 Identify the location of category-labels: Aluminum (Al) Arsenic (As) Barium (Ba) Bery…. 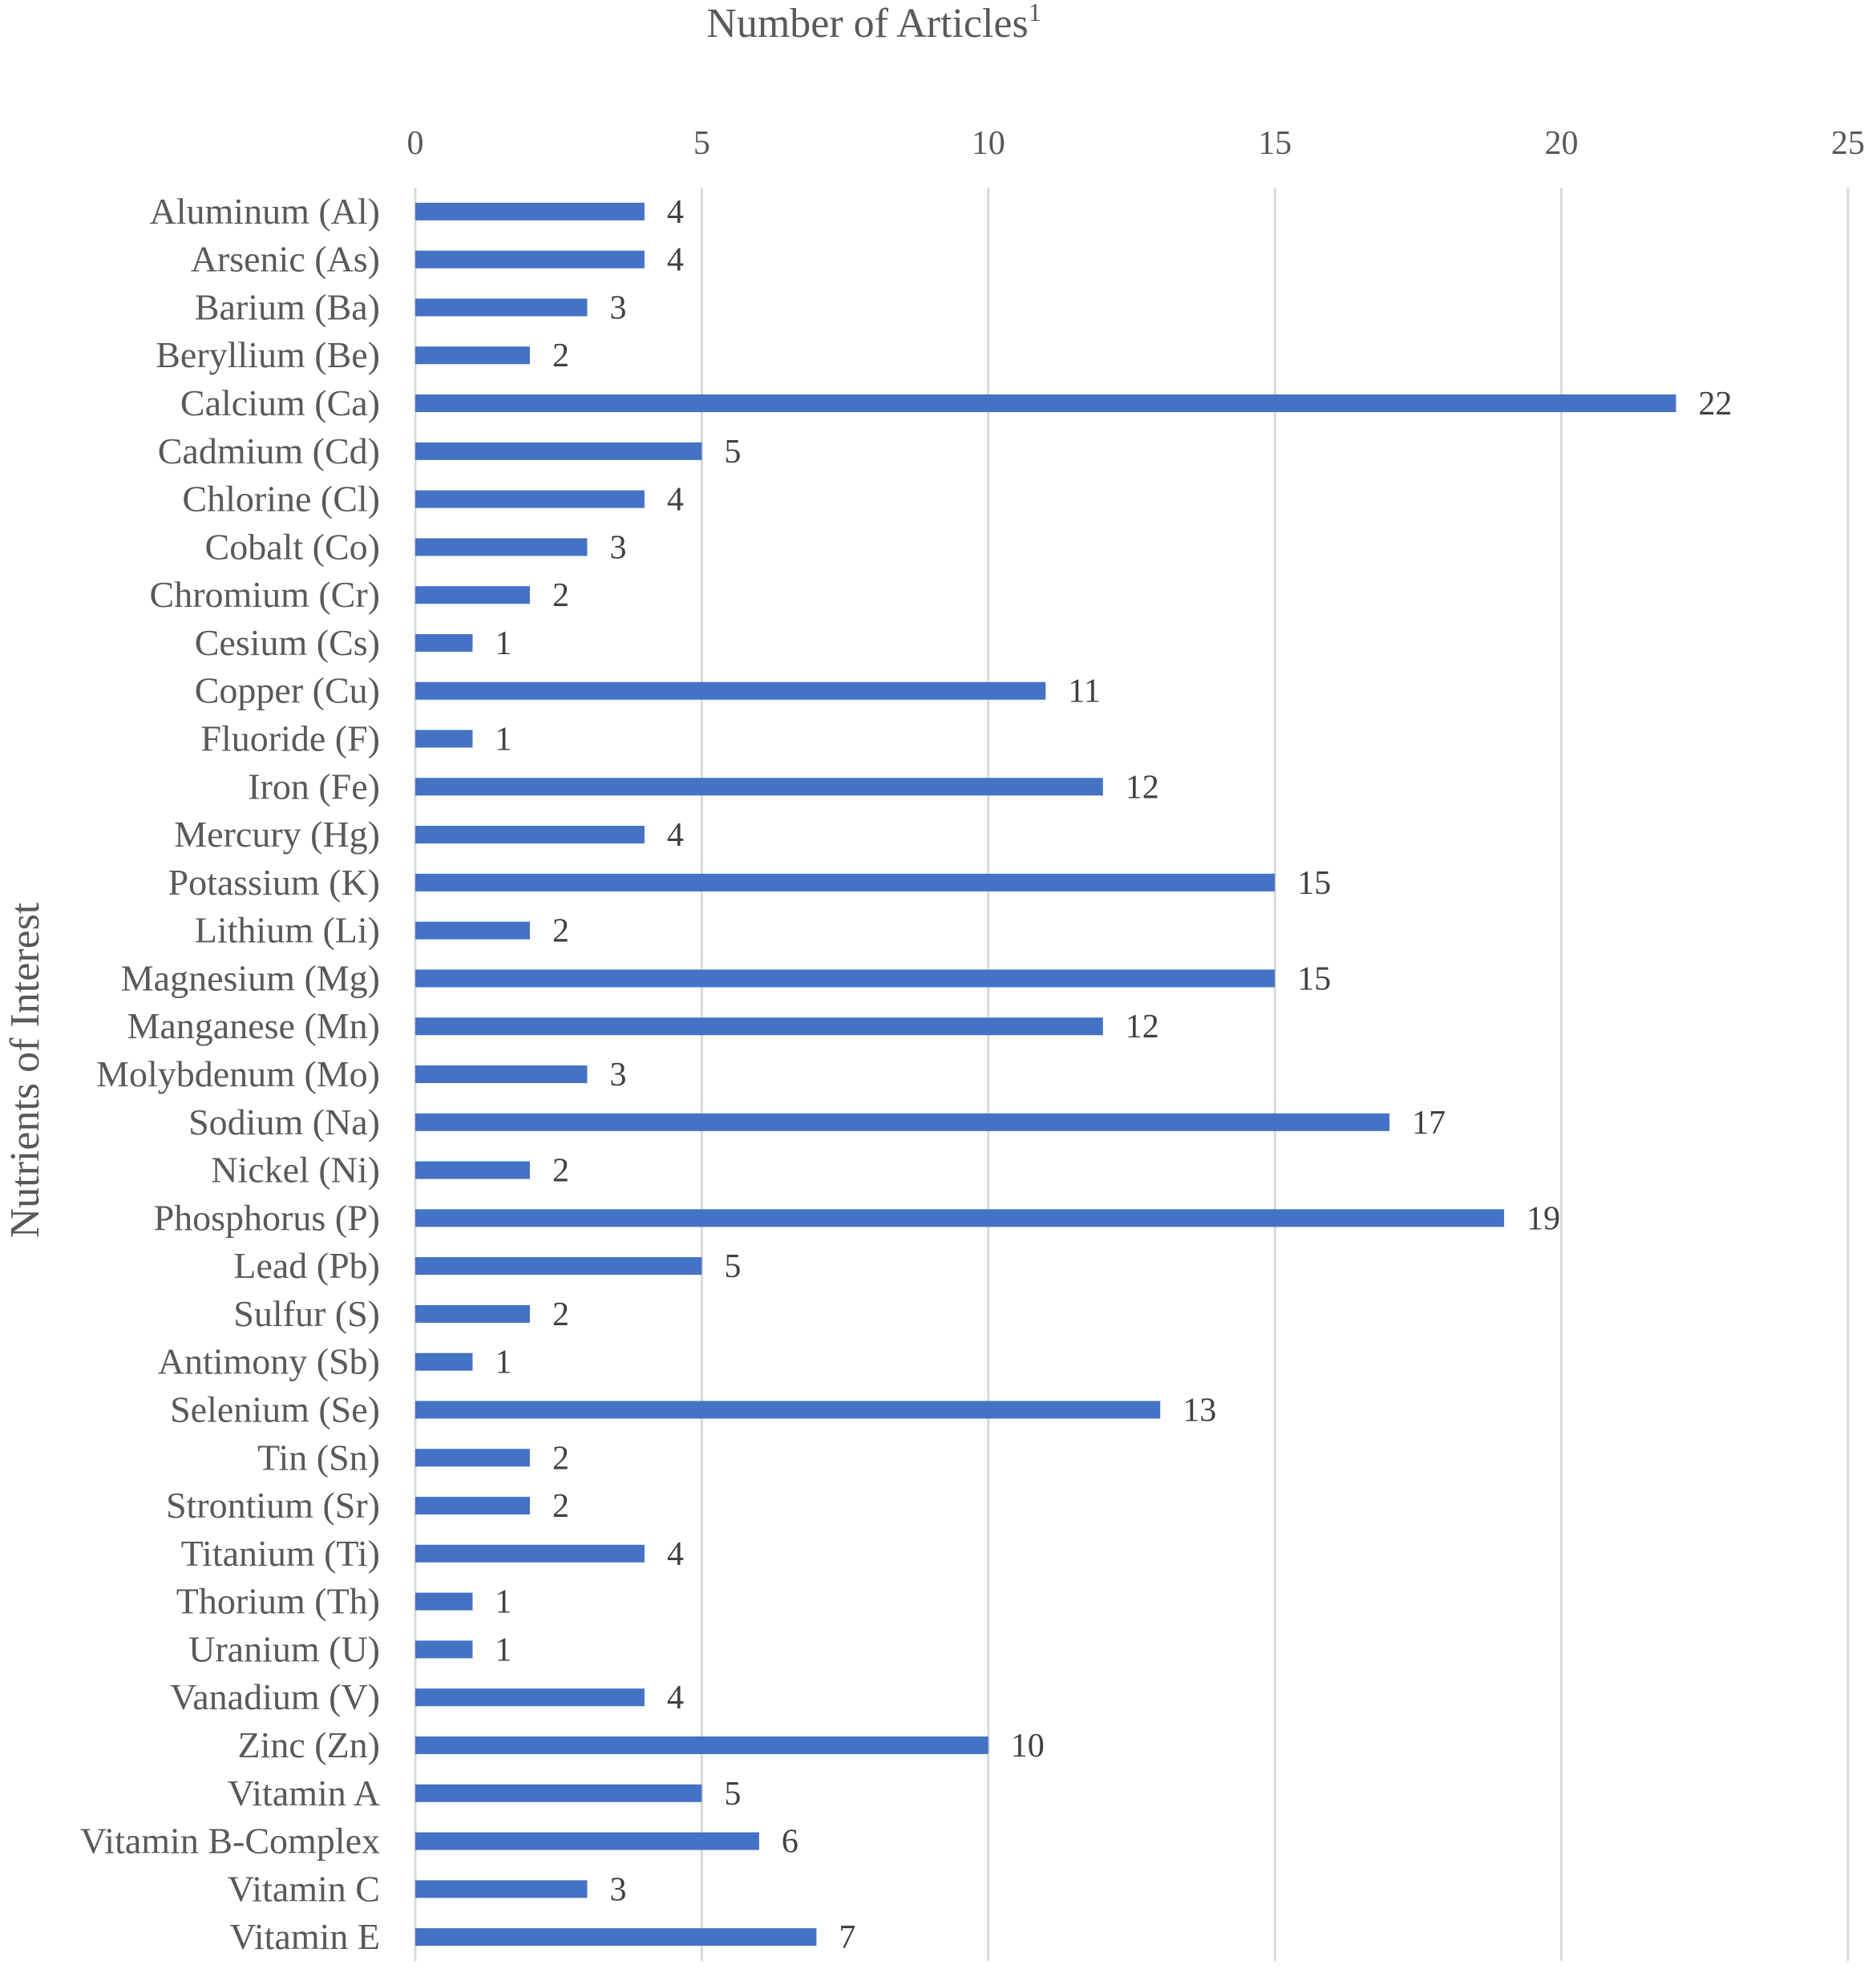
(230, 1074).